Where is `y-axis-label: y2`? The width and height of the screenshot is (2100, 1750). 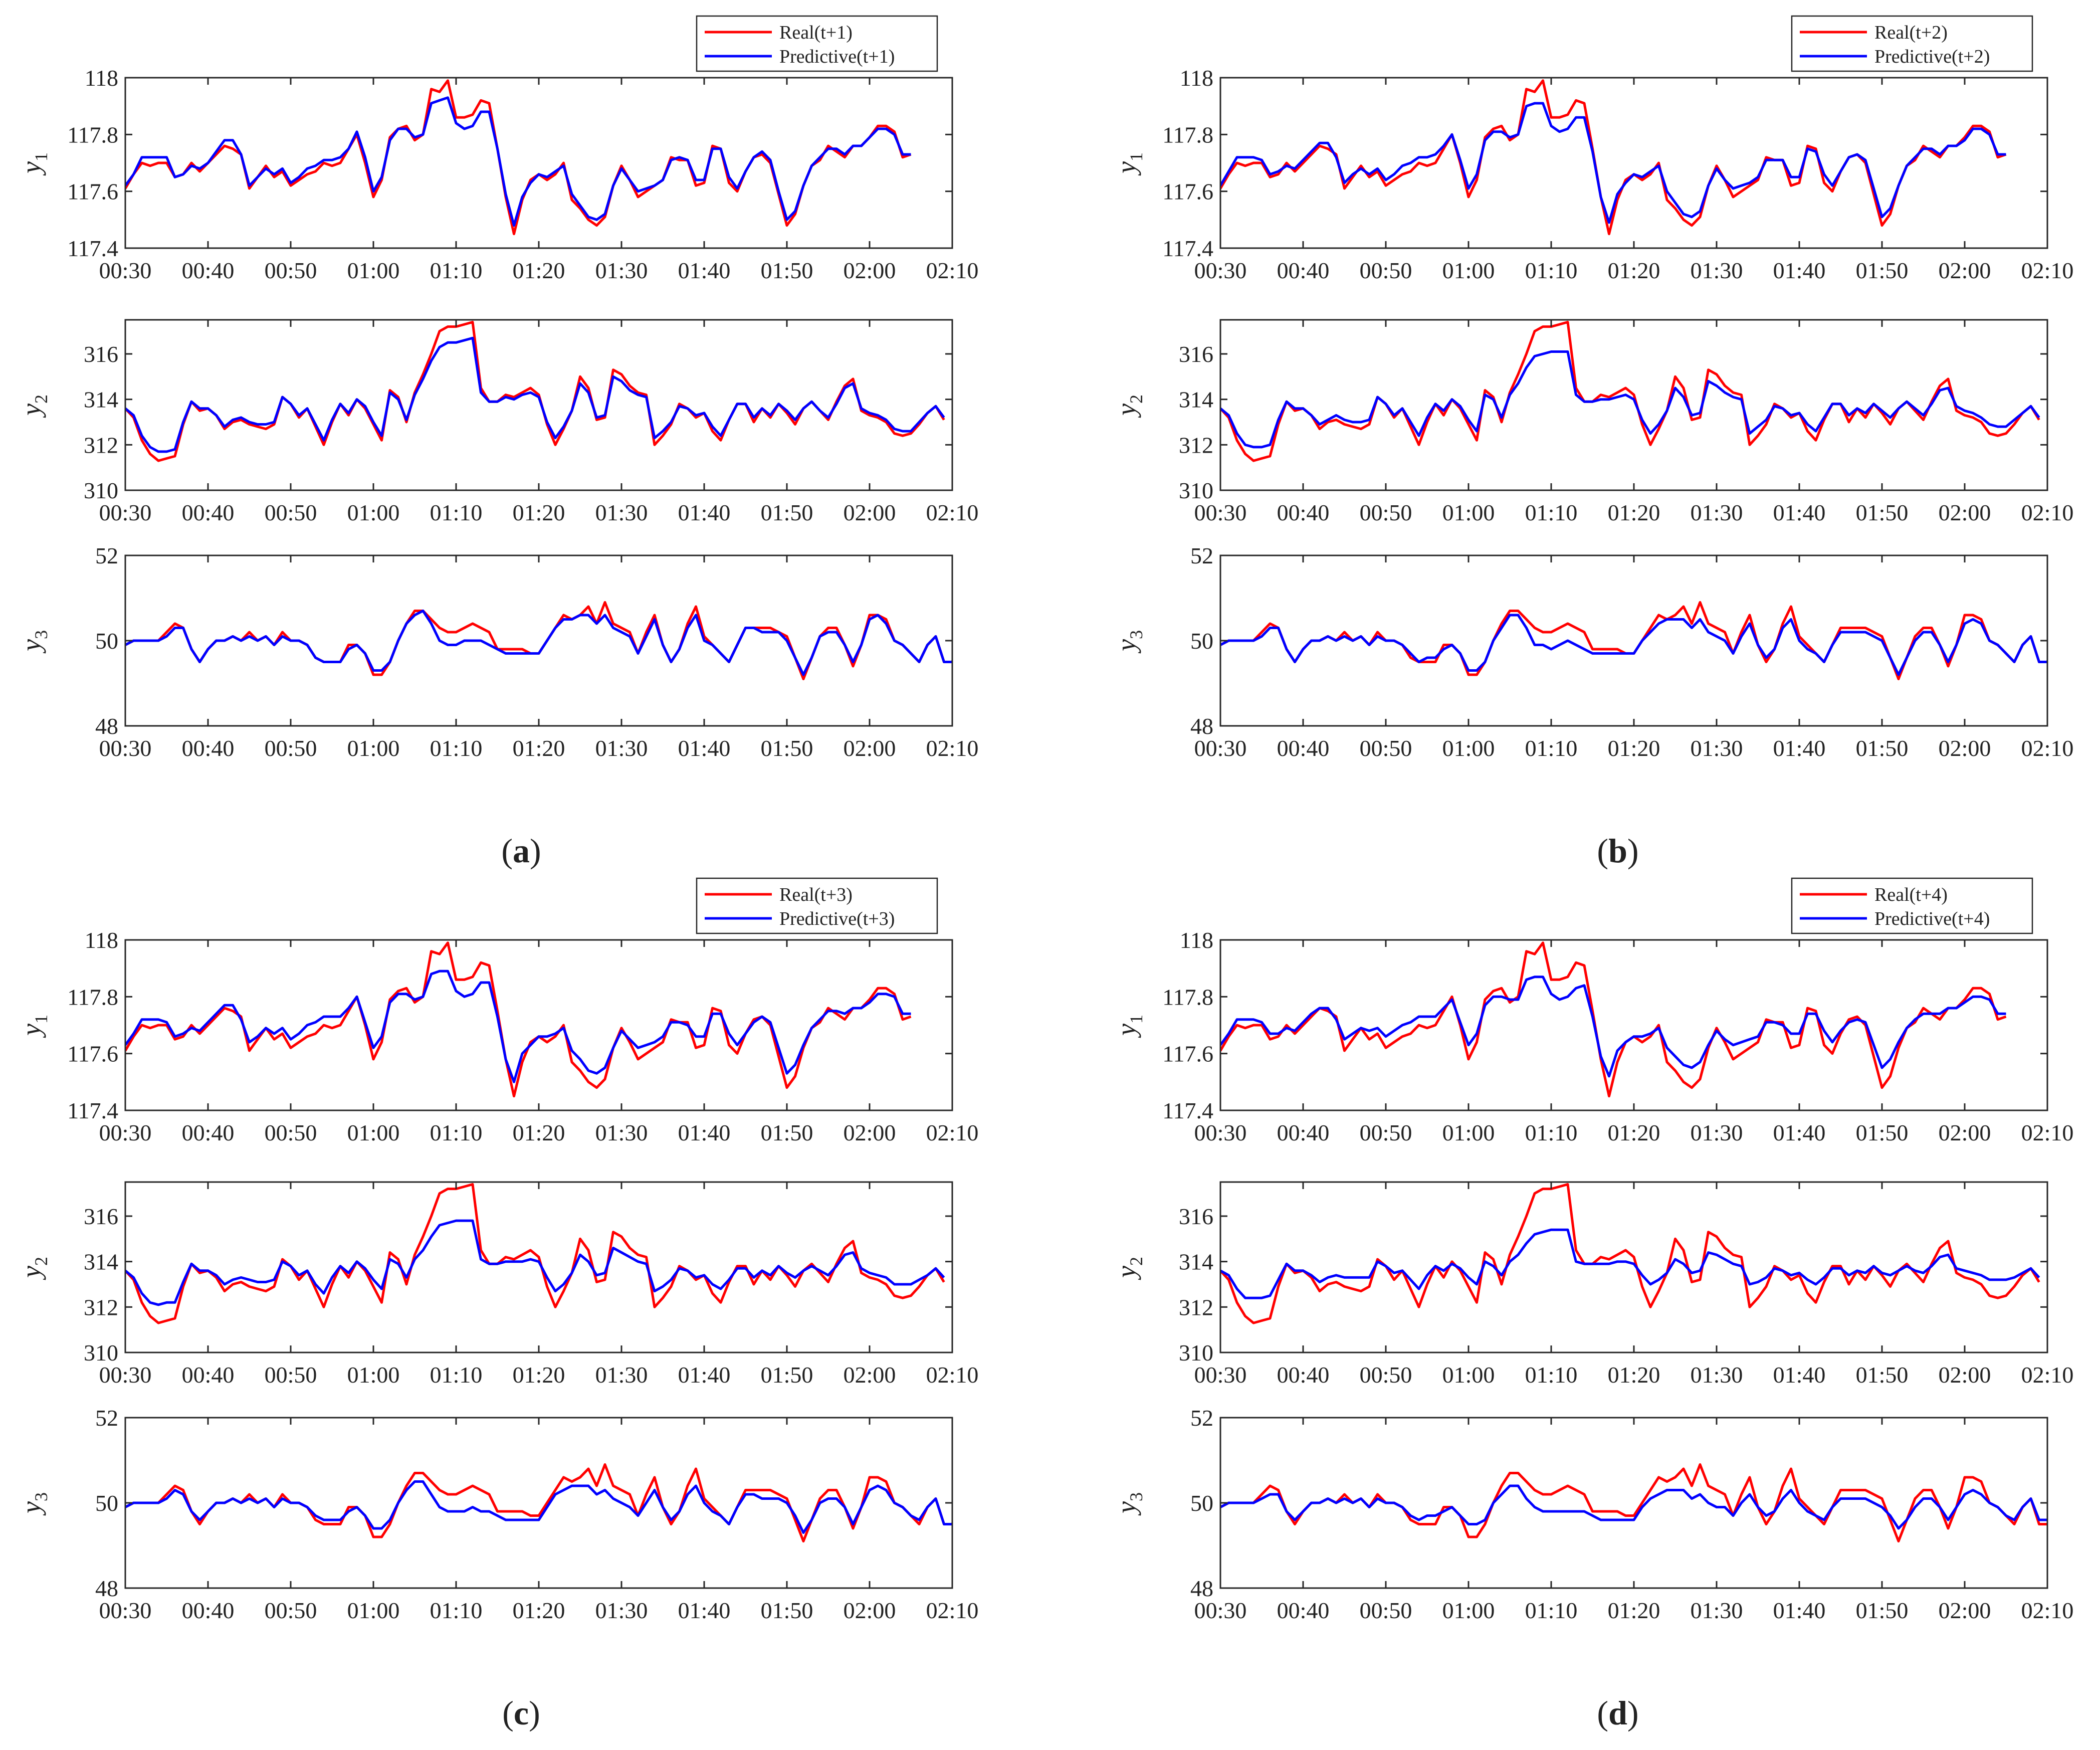 y-axis-label: y2 is located at coordinates (33, 1269).